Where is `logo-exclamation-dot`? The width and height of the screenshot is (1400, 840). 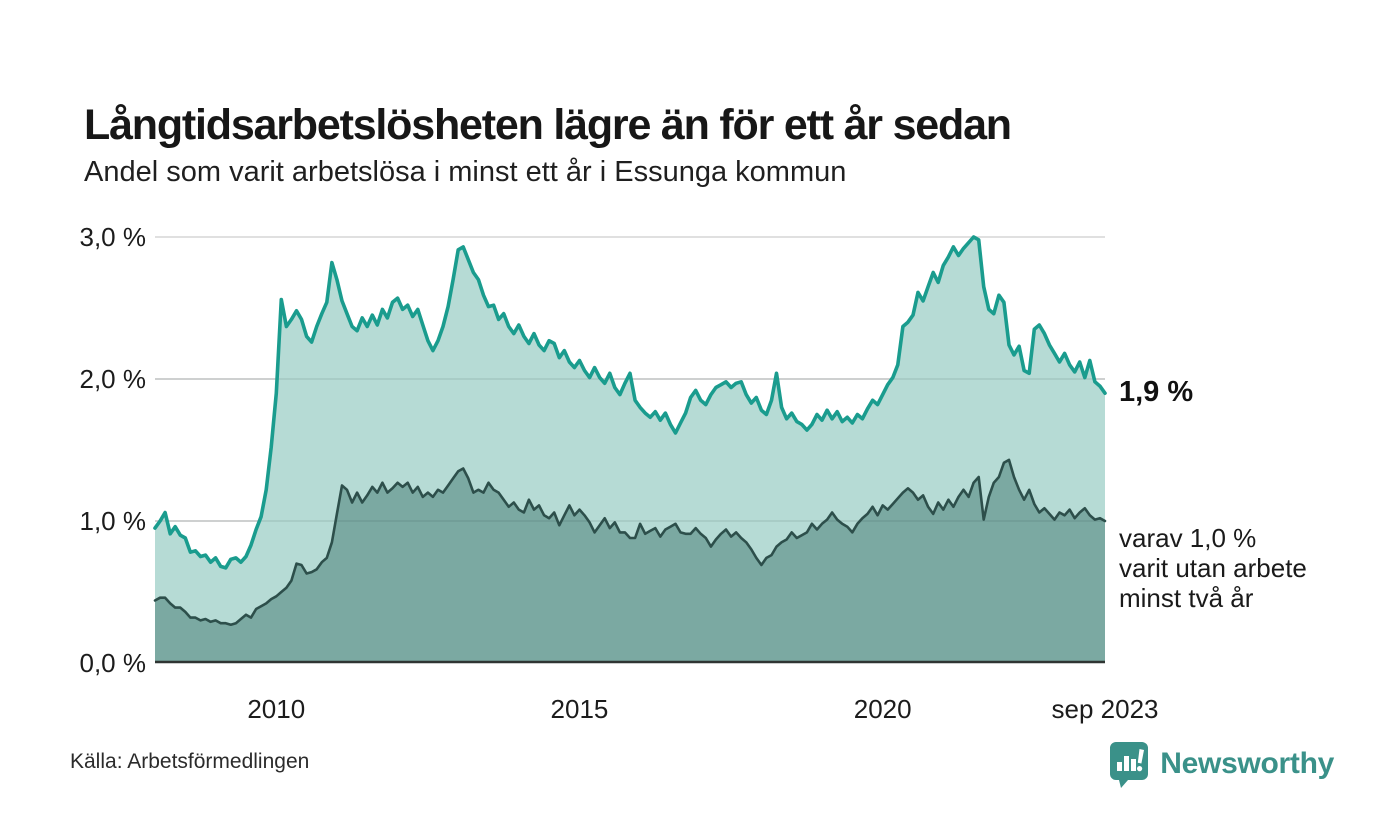
logo-exclamation-dot is located at coordinates (1140, 769).